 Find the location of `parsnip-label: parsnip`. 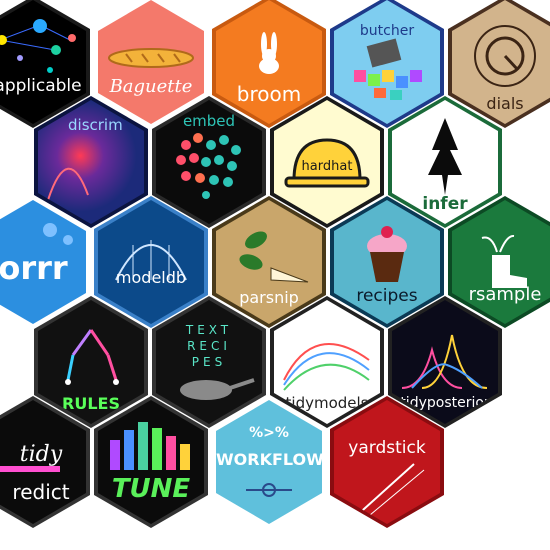

parsnip-label: parsnip is located at coordinates (269, 297).